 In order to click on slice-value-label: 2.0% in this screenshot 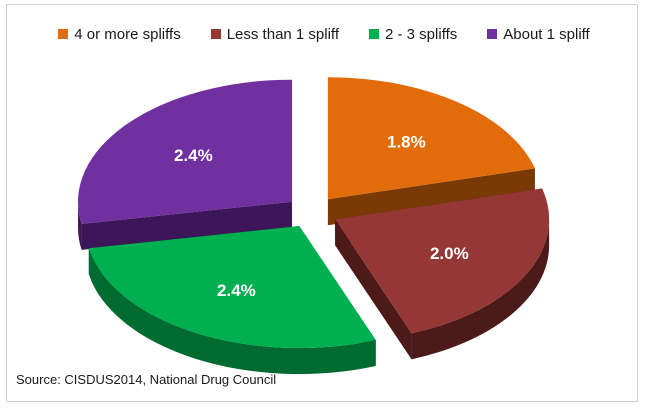, I will do `click(449, 253)`.